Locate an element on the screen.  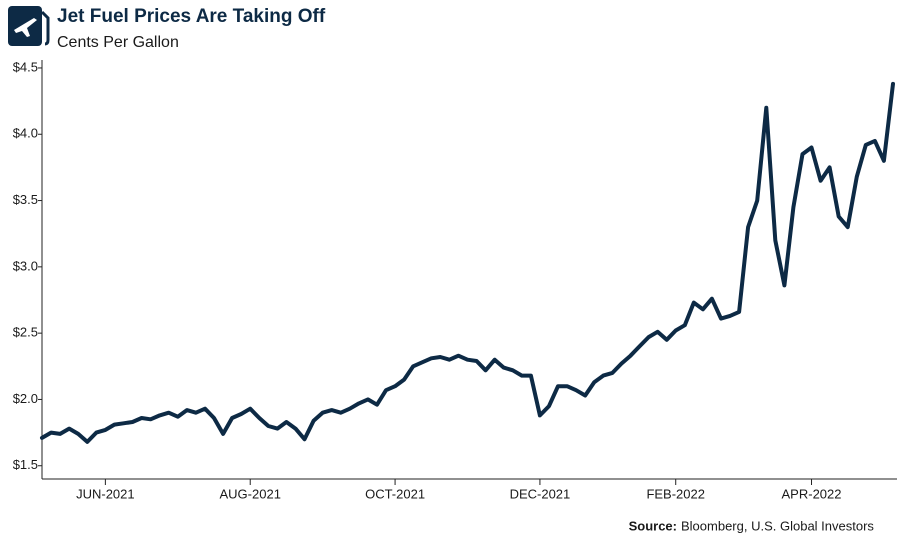
chart-subtitle: Cents Per Gallon is located at coordinates (118, 42).